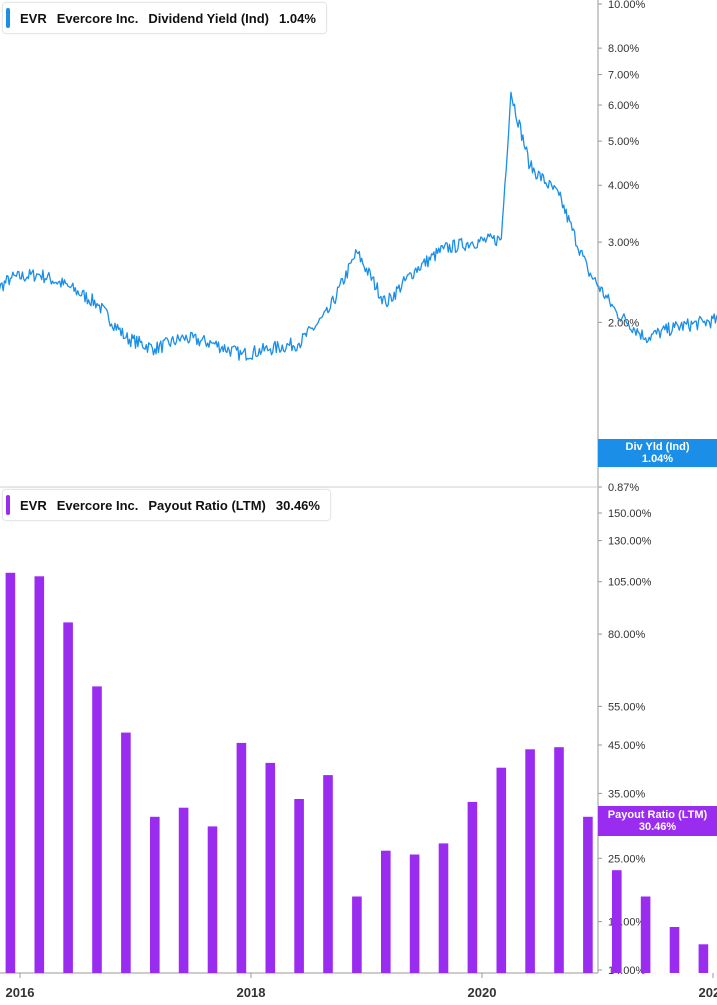  Describe the element at coordinates (657, 827) in the screenshot. I see `payout-ratio-callout-value: 30.46%` at that location.